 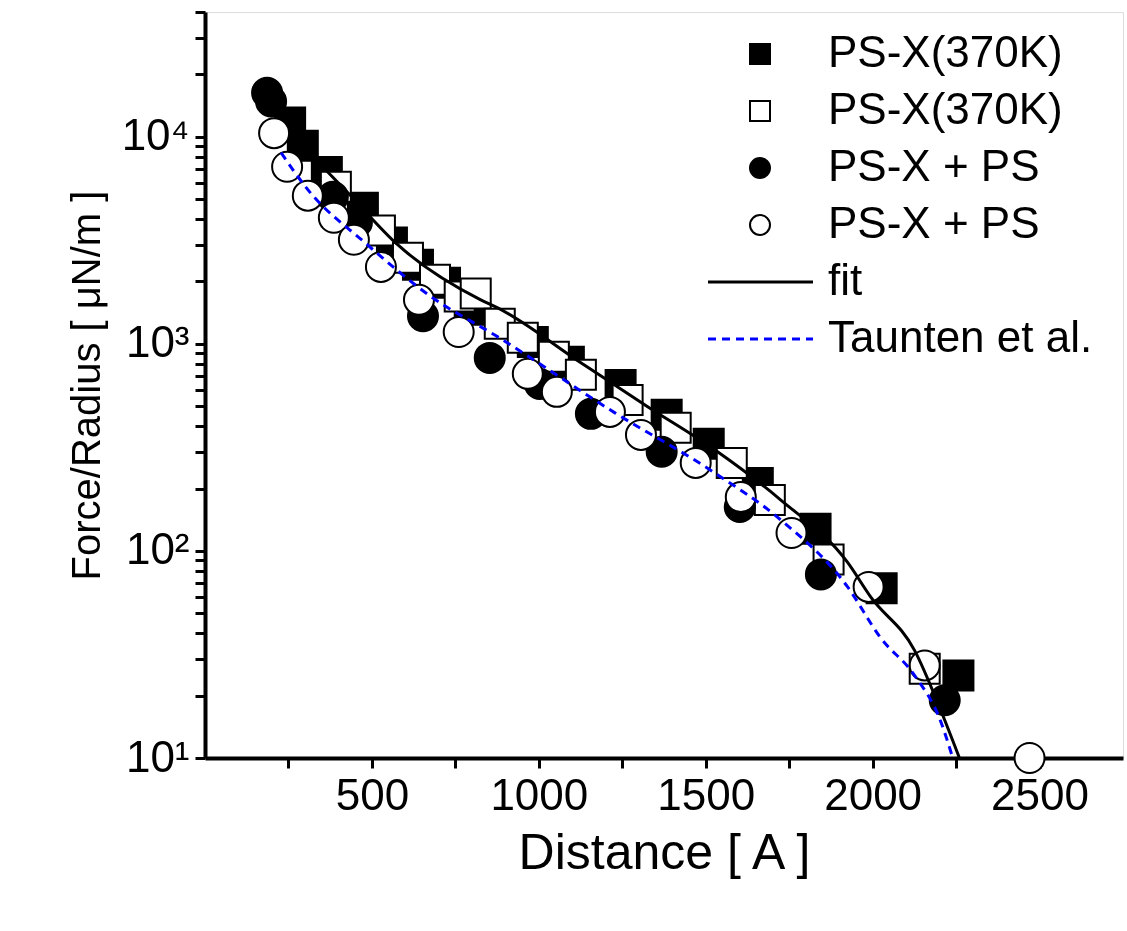 I want to click on x-tick-label: 2500, so click(x=1040, y=794).